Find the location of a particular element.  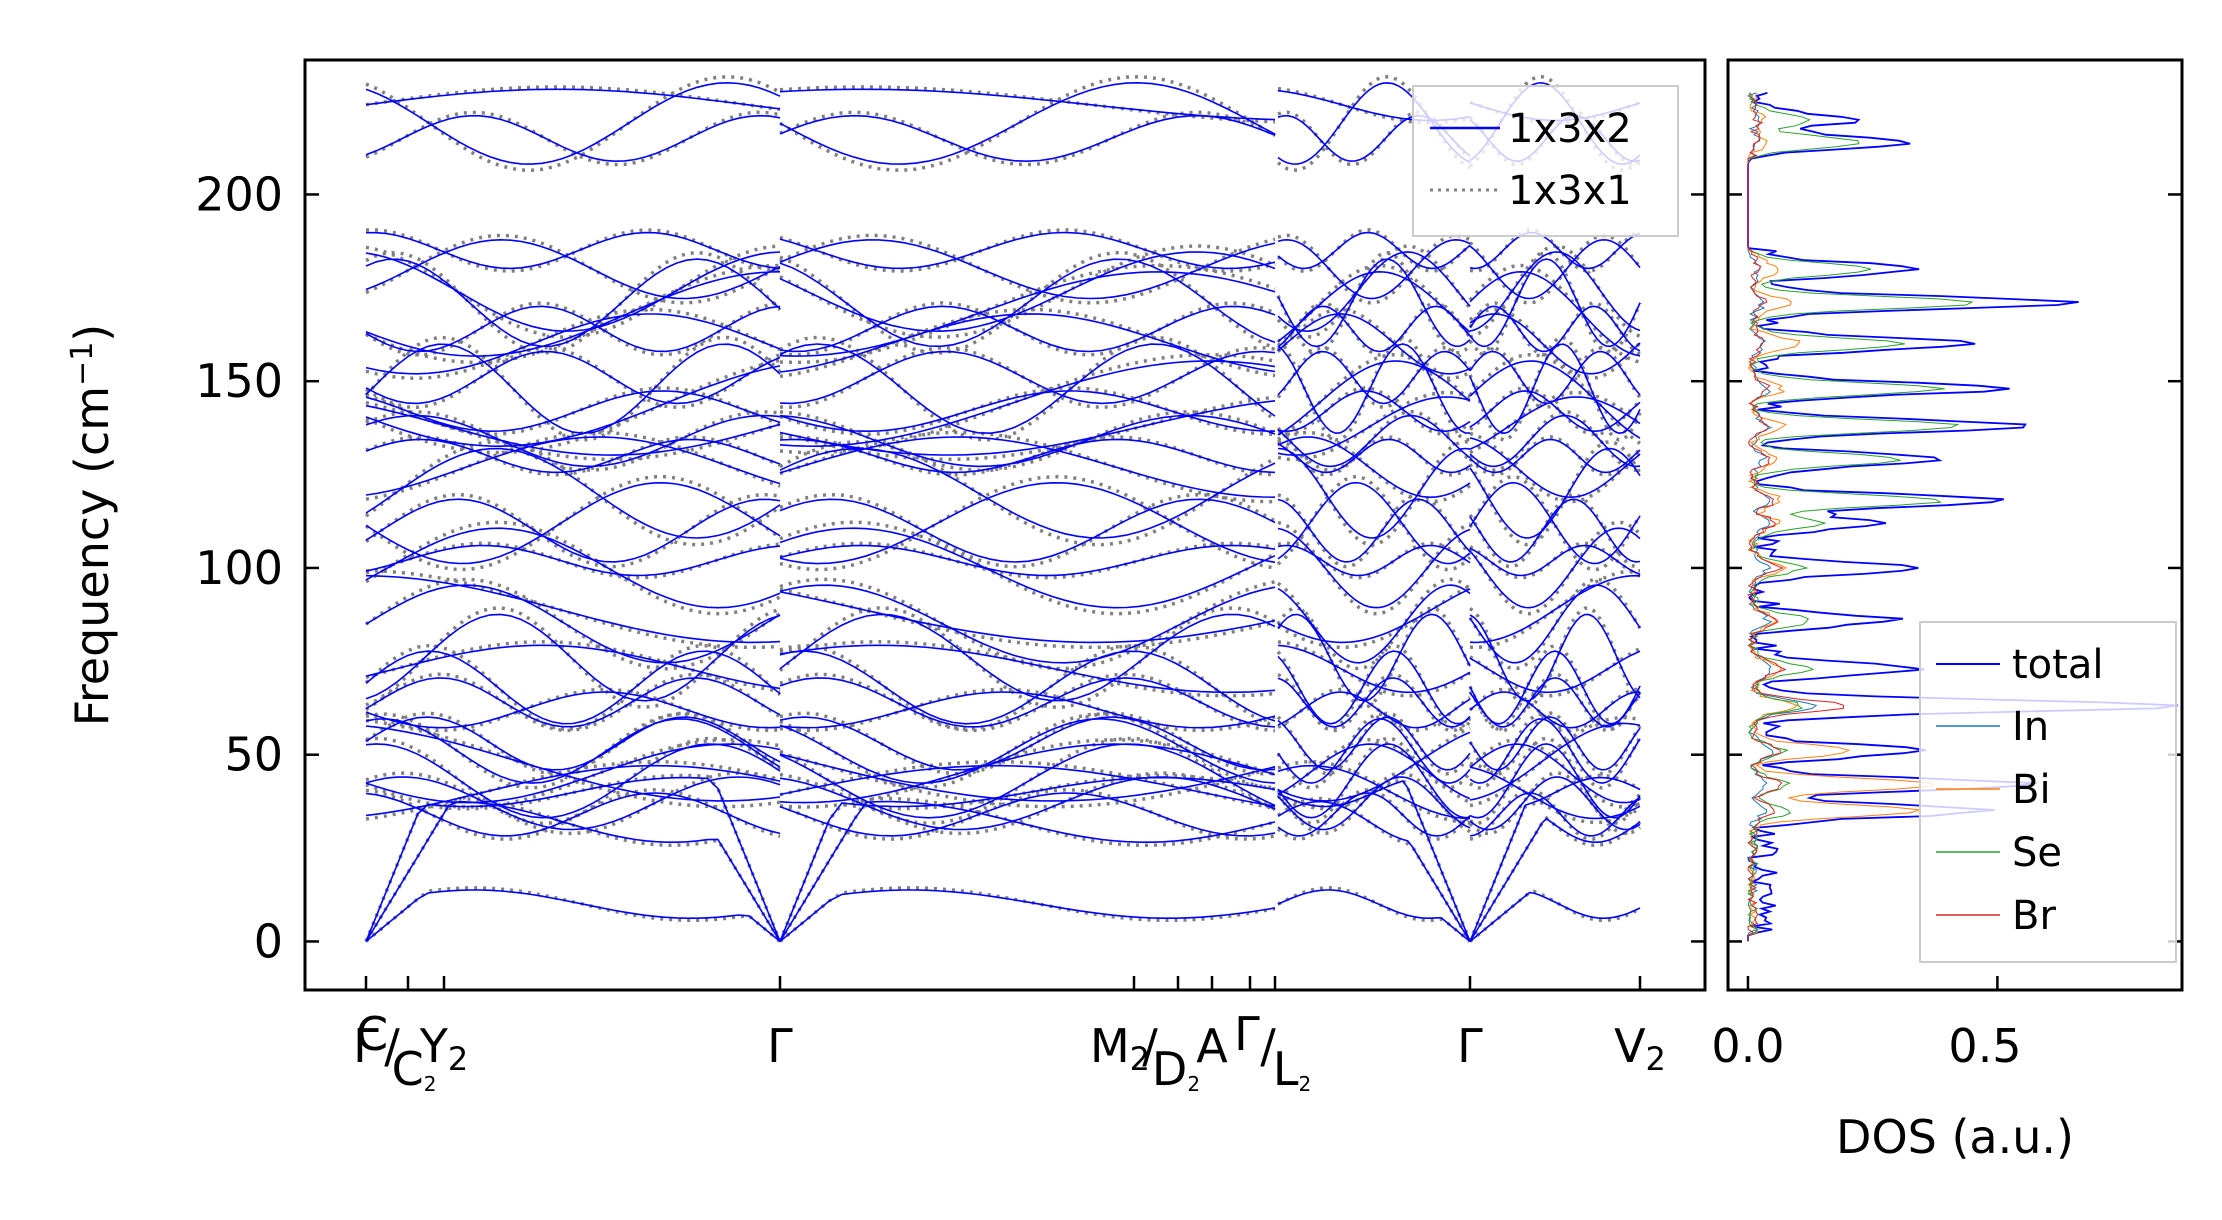

1x3x1-band-24-seg-2 is located at coordinates (1373, 456).